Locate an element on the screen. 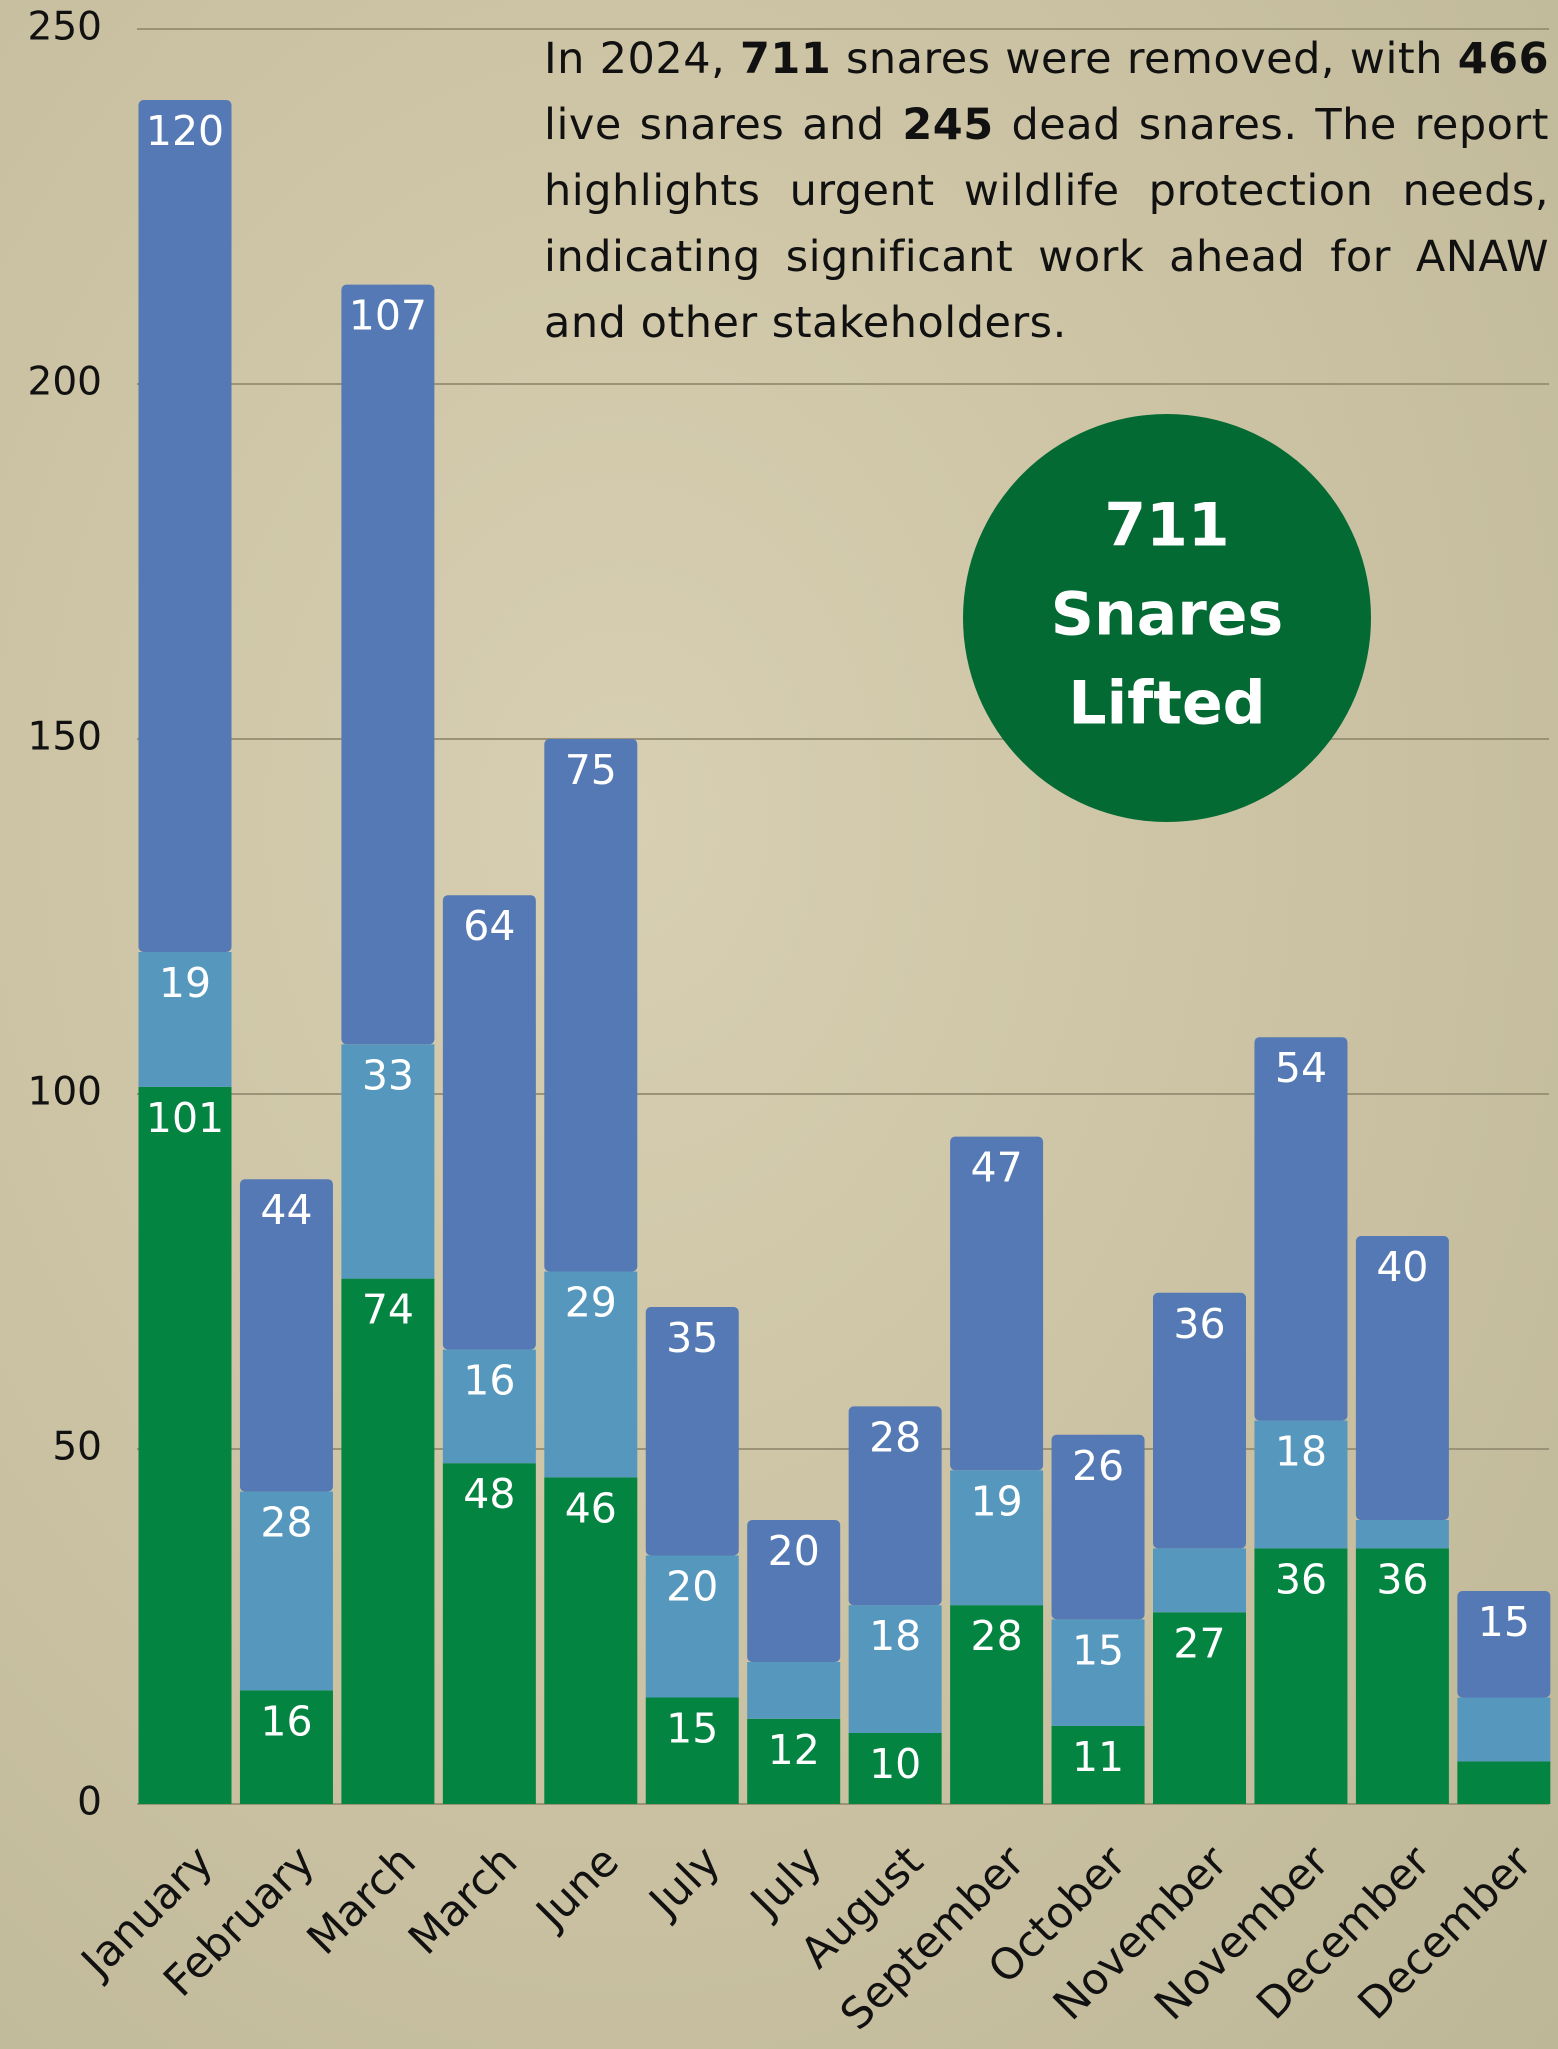  description-text: In 2024, is located at coordinates (642, 59).